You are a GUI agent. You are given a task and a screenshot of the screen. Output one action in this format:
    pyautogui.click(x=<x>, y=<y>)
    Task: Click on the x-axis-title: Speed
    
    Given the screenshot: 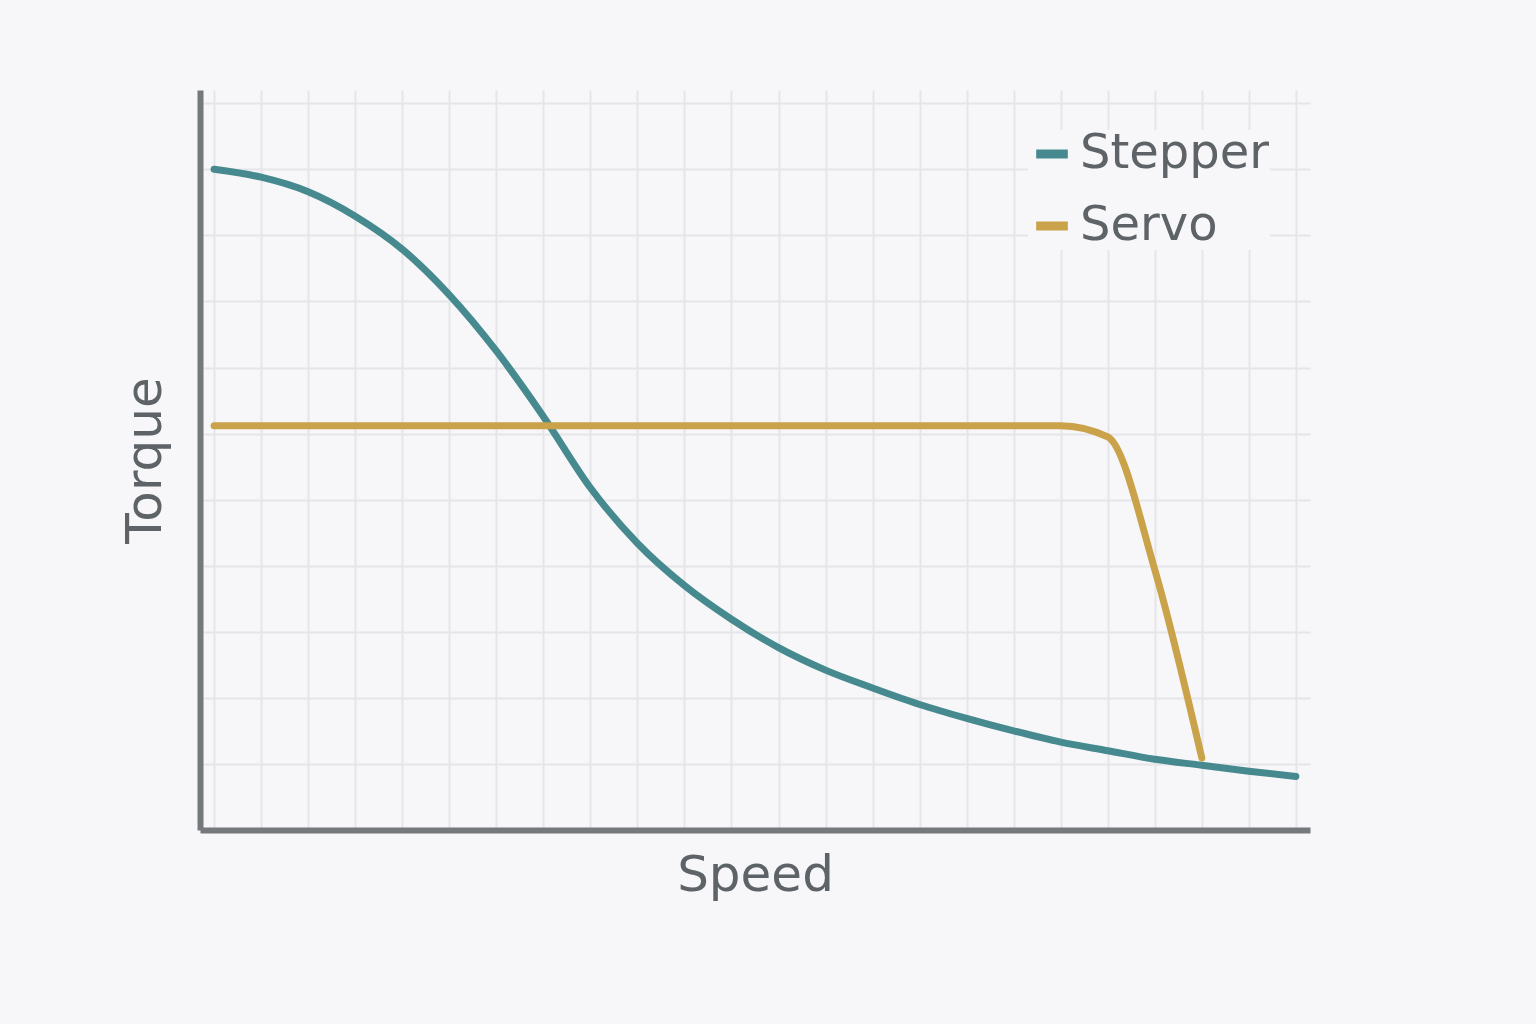 What is the action you would take?
    pyautogui.click(x=755, y=873)
    